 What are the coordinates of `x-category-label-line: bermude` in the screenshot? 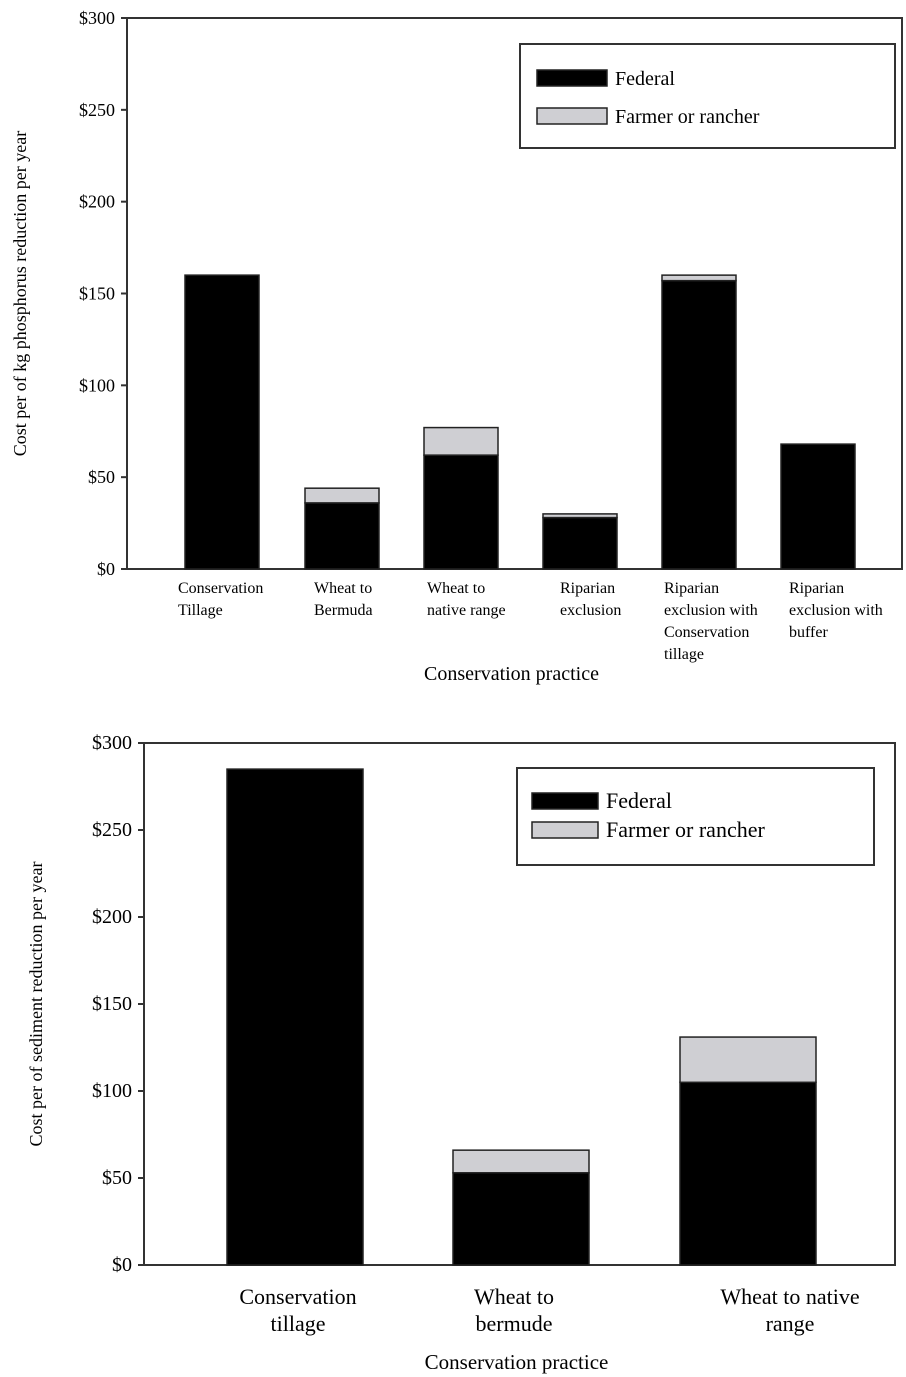 It's located at (514, 1323).